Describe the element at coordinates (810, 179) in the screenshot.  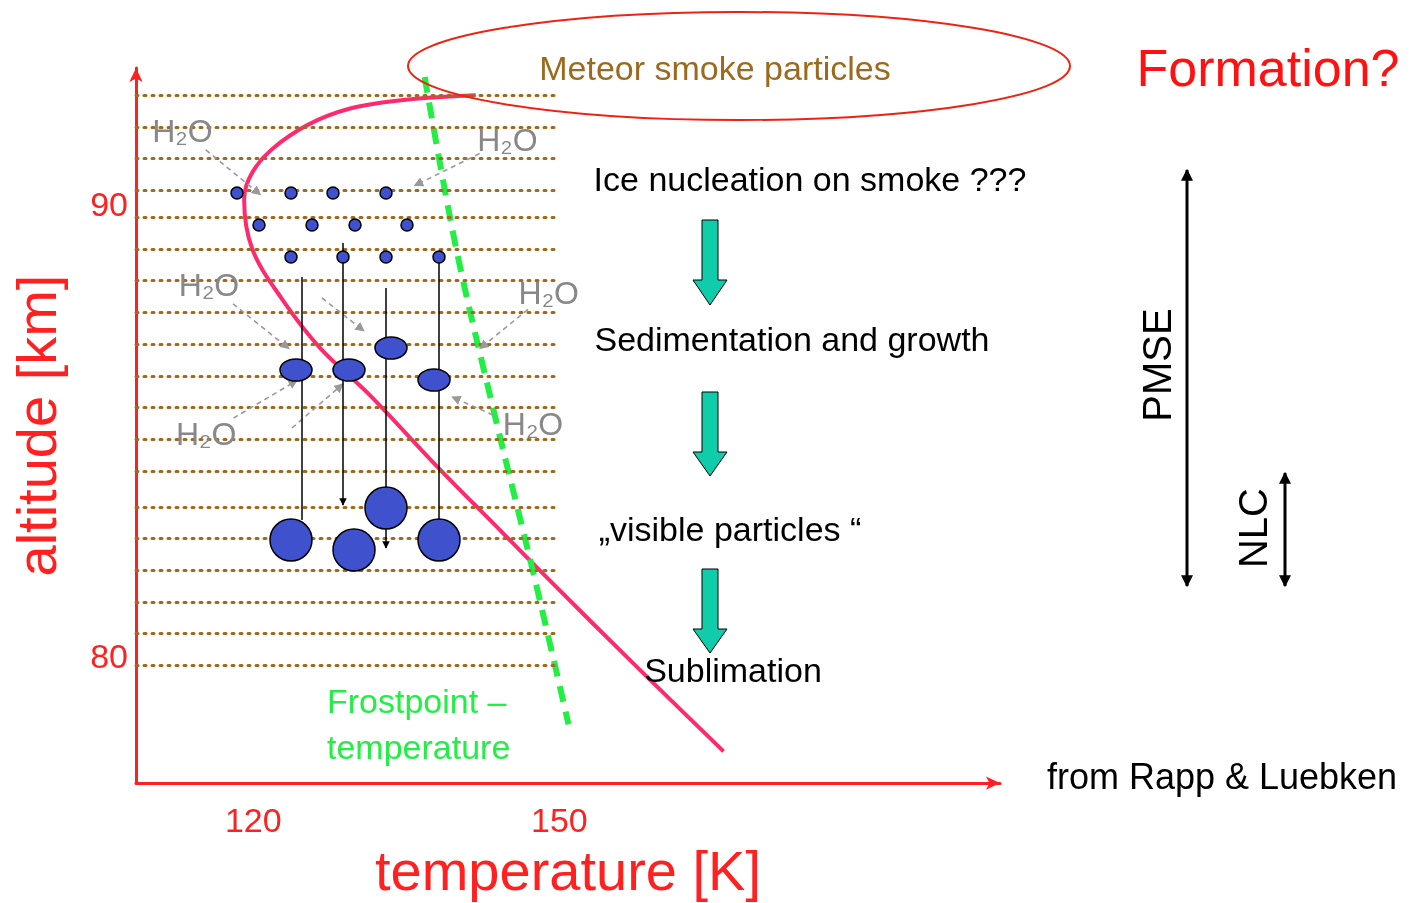
I see `annotation: Ice nucleation on smoke ???` at that location.